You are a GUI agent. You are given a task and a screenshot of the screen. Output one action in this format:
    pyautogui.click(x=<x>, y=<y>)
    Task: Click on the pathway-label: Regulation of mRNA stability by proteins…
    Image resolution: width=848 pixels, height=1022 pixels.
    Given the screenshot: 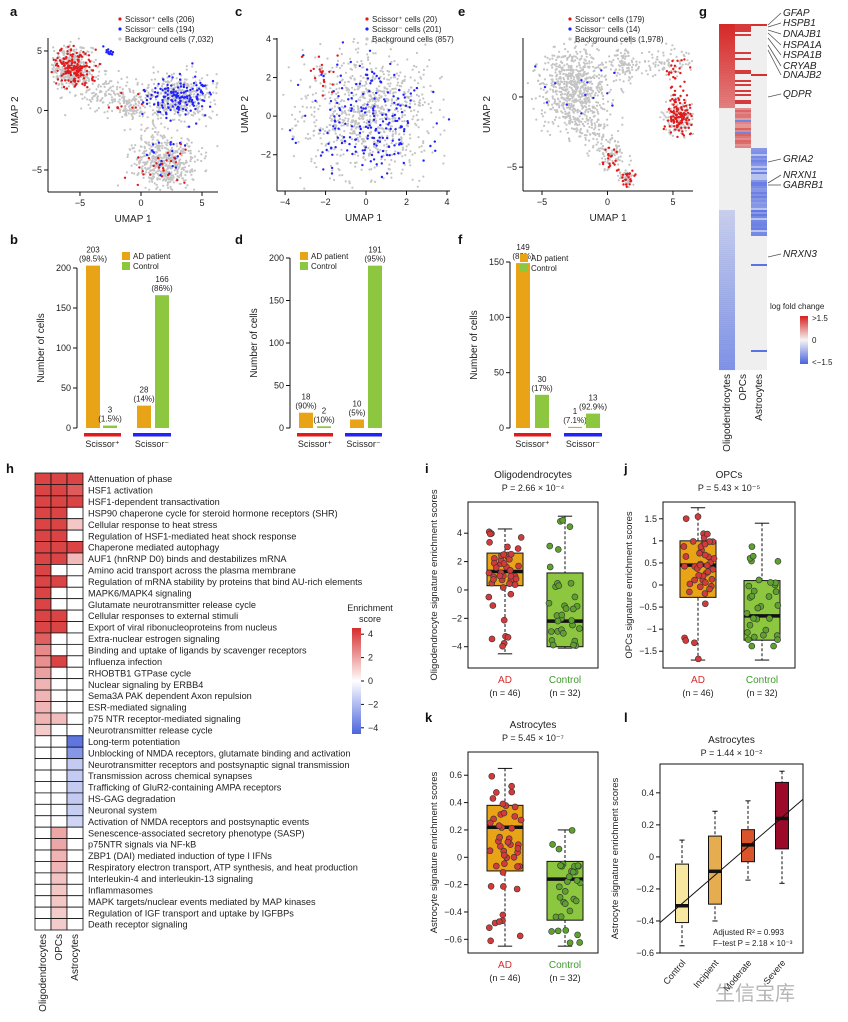 What is the action you would take?
    pyautogui.click(x=225, y=582)
    